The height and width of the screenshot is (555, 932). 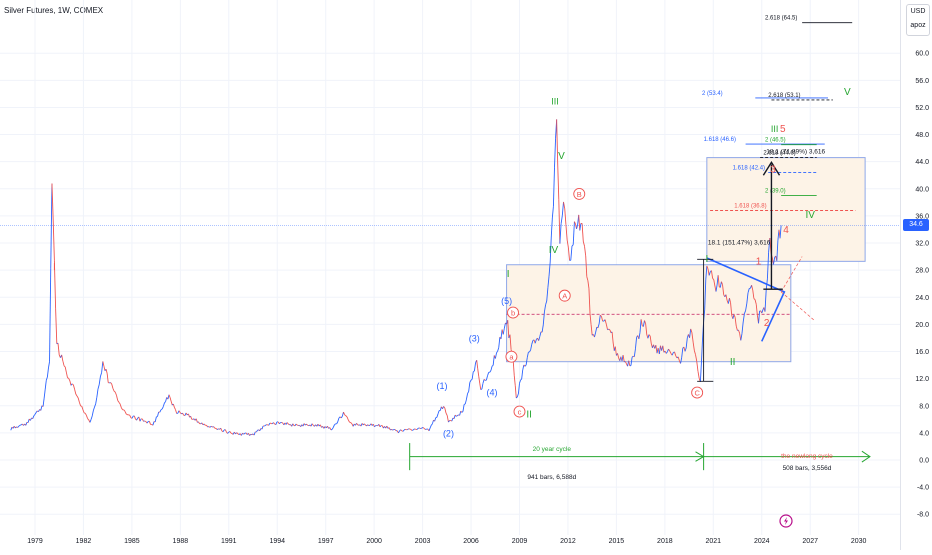 What do you see at coordinates (923, 515) in the screenshot?
I see `y-tick-label: -8.0` at bounding box center [923, 515].